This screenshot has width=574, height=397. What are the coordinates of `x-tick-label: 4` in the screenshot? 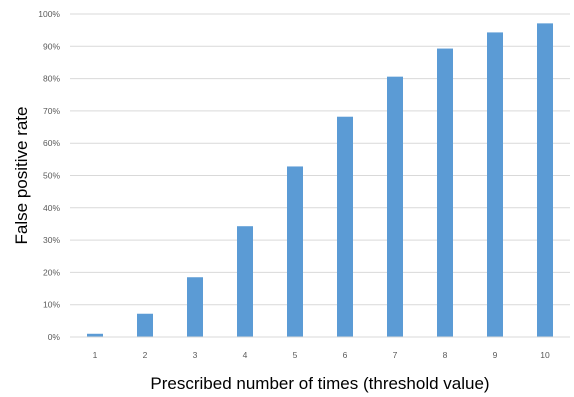 It's located at (245, 355).